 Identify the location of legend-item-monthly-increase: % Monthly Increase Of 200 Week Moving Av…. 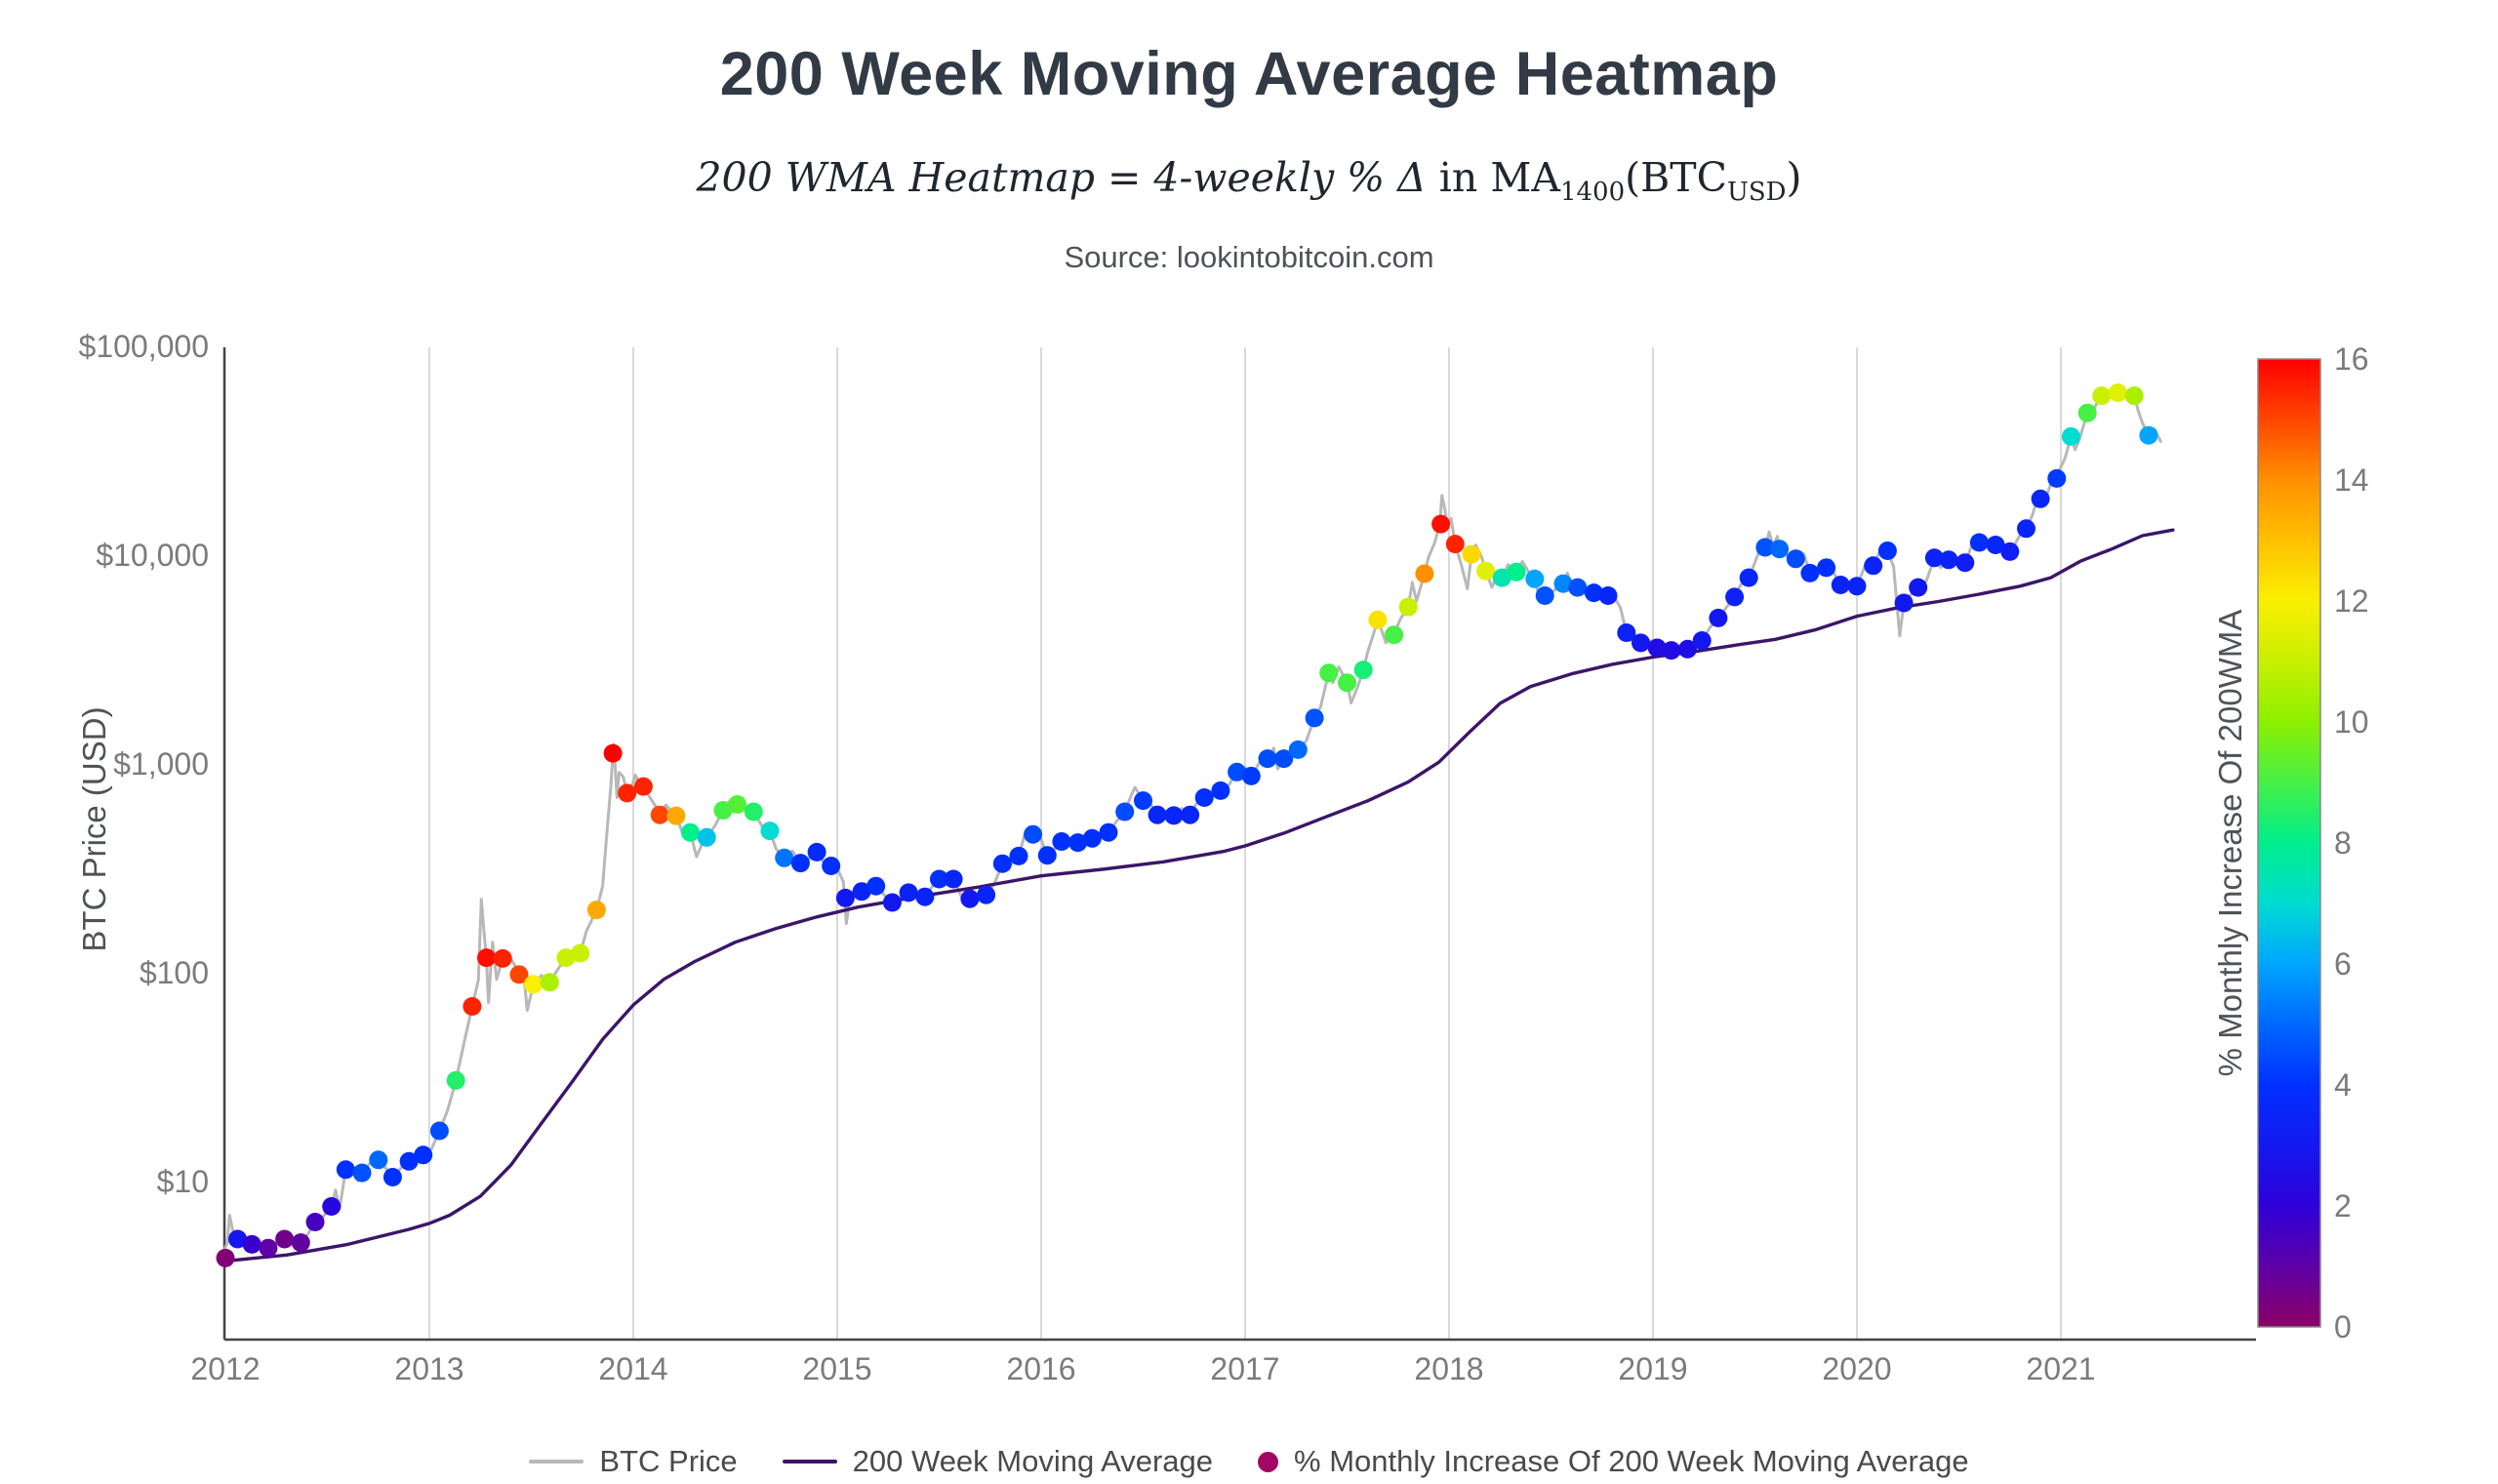
(1613, 1461).